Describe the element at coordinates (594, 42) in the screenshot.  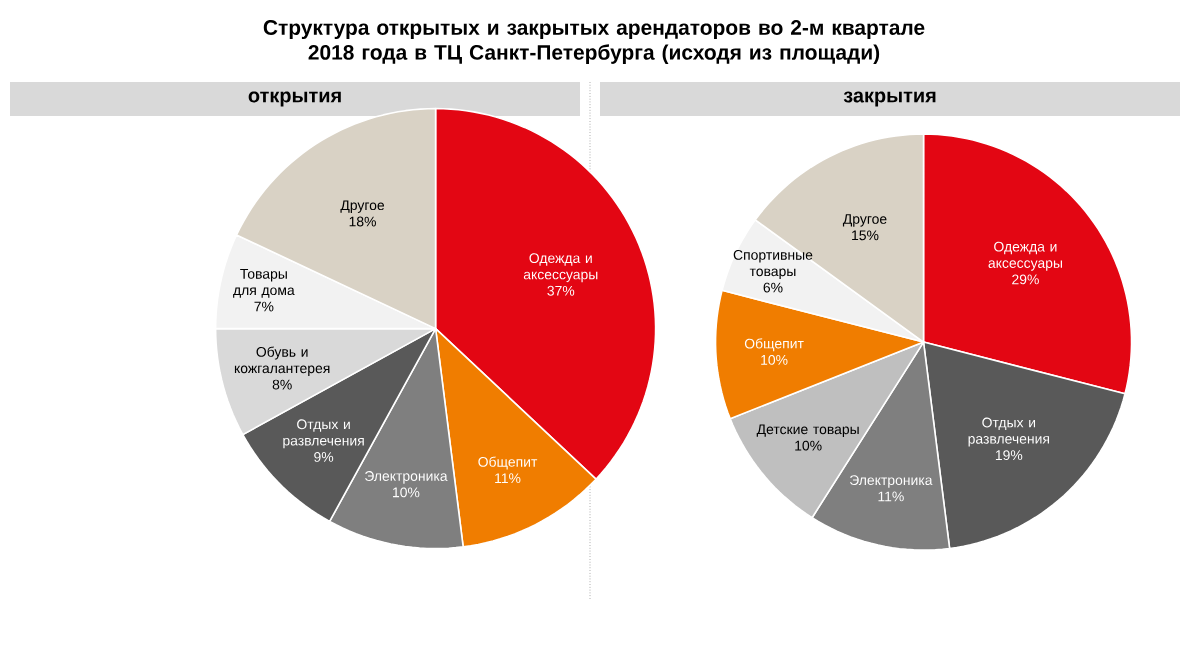
I see `chart-title: Структура открытых и закрытых арендаторов во 2-м квартале 2018 года в ТЦ Санкт-Петербурга (исходя из площади)` at that location.